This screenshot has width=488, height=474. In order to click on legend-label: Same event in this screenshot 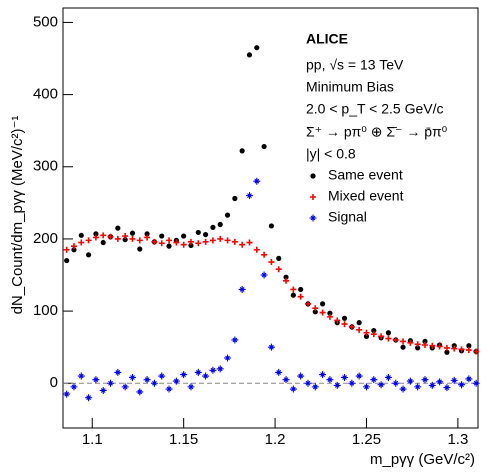, I will do `click(365, 175)`.